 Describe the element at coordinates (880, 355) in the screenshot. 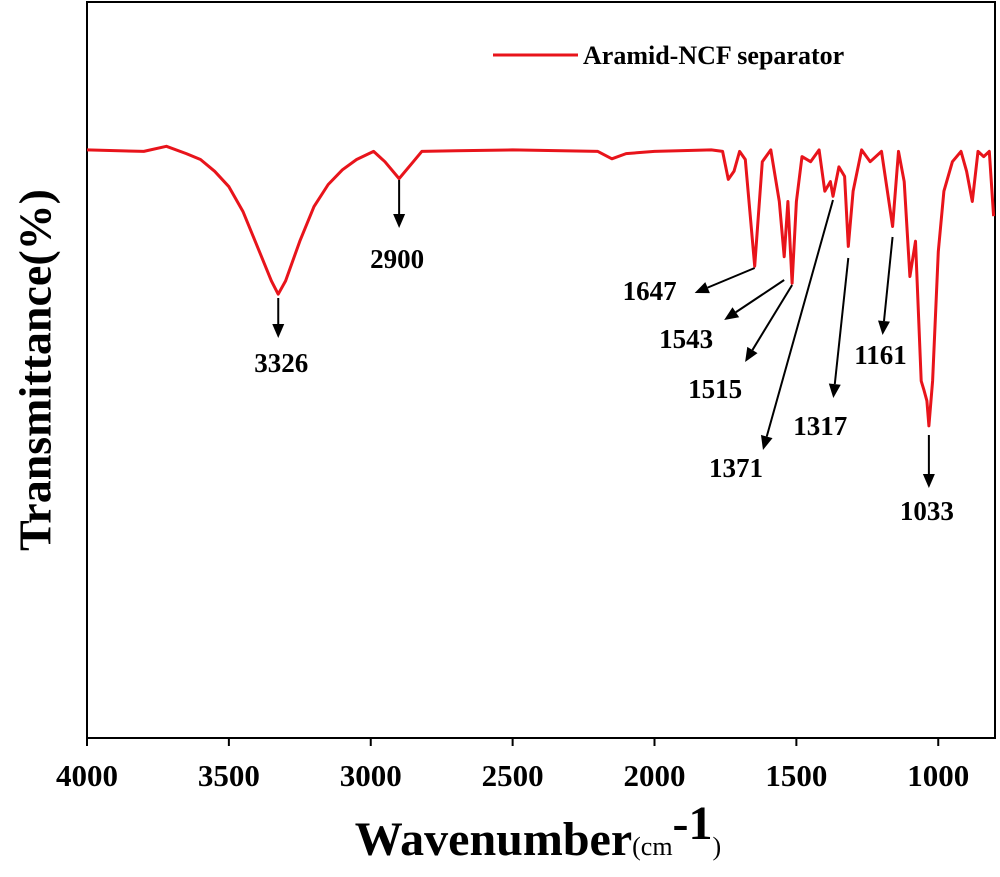

I see `peak-label: 1161` at that location.